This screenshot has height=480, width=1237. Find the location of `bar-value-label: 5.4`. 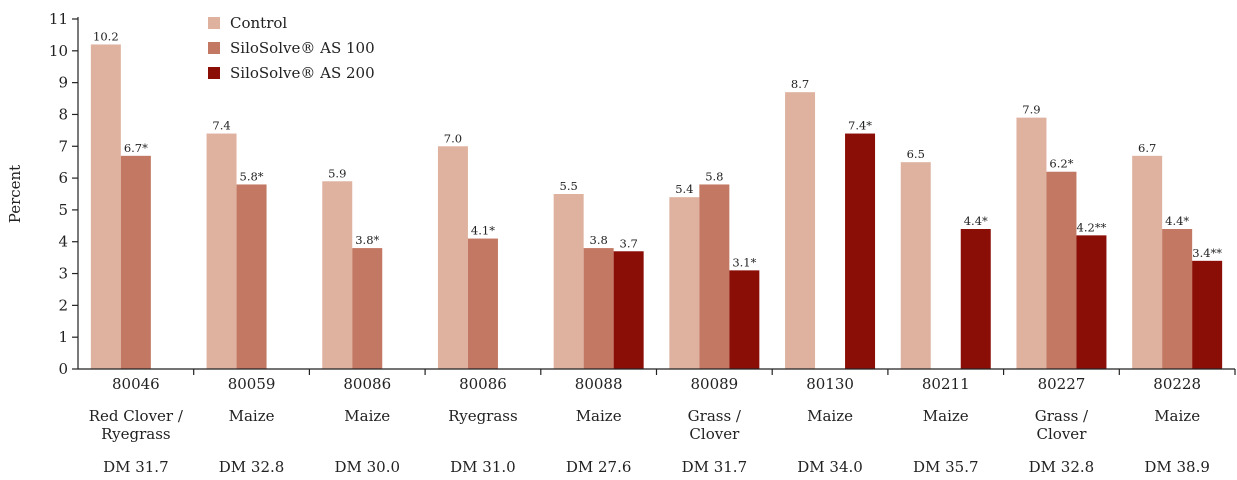

bar-value-label: 5.4 is located at coordinates (684, 189).